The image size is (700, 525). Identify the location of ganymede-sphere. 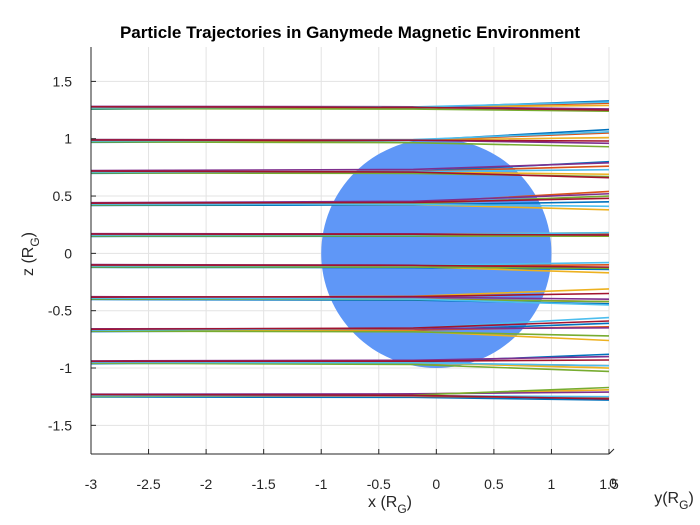
(436, 253).